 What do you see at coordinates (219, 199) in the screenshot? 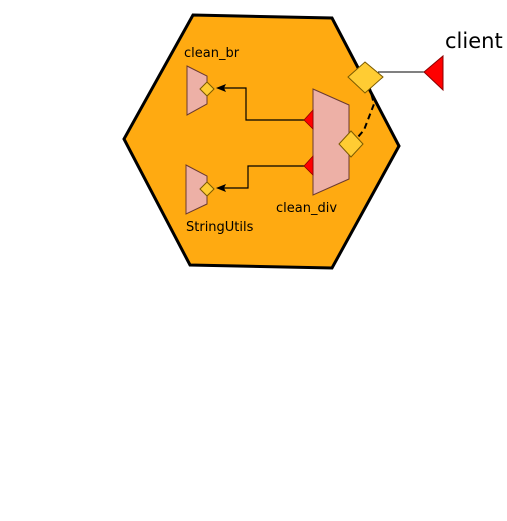
I see `component-stringutils: StringUtils` at bounding box center [219, 199].